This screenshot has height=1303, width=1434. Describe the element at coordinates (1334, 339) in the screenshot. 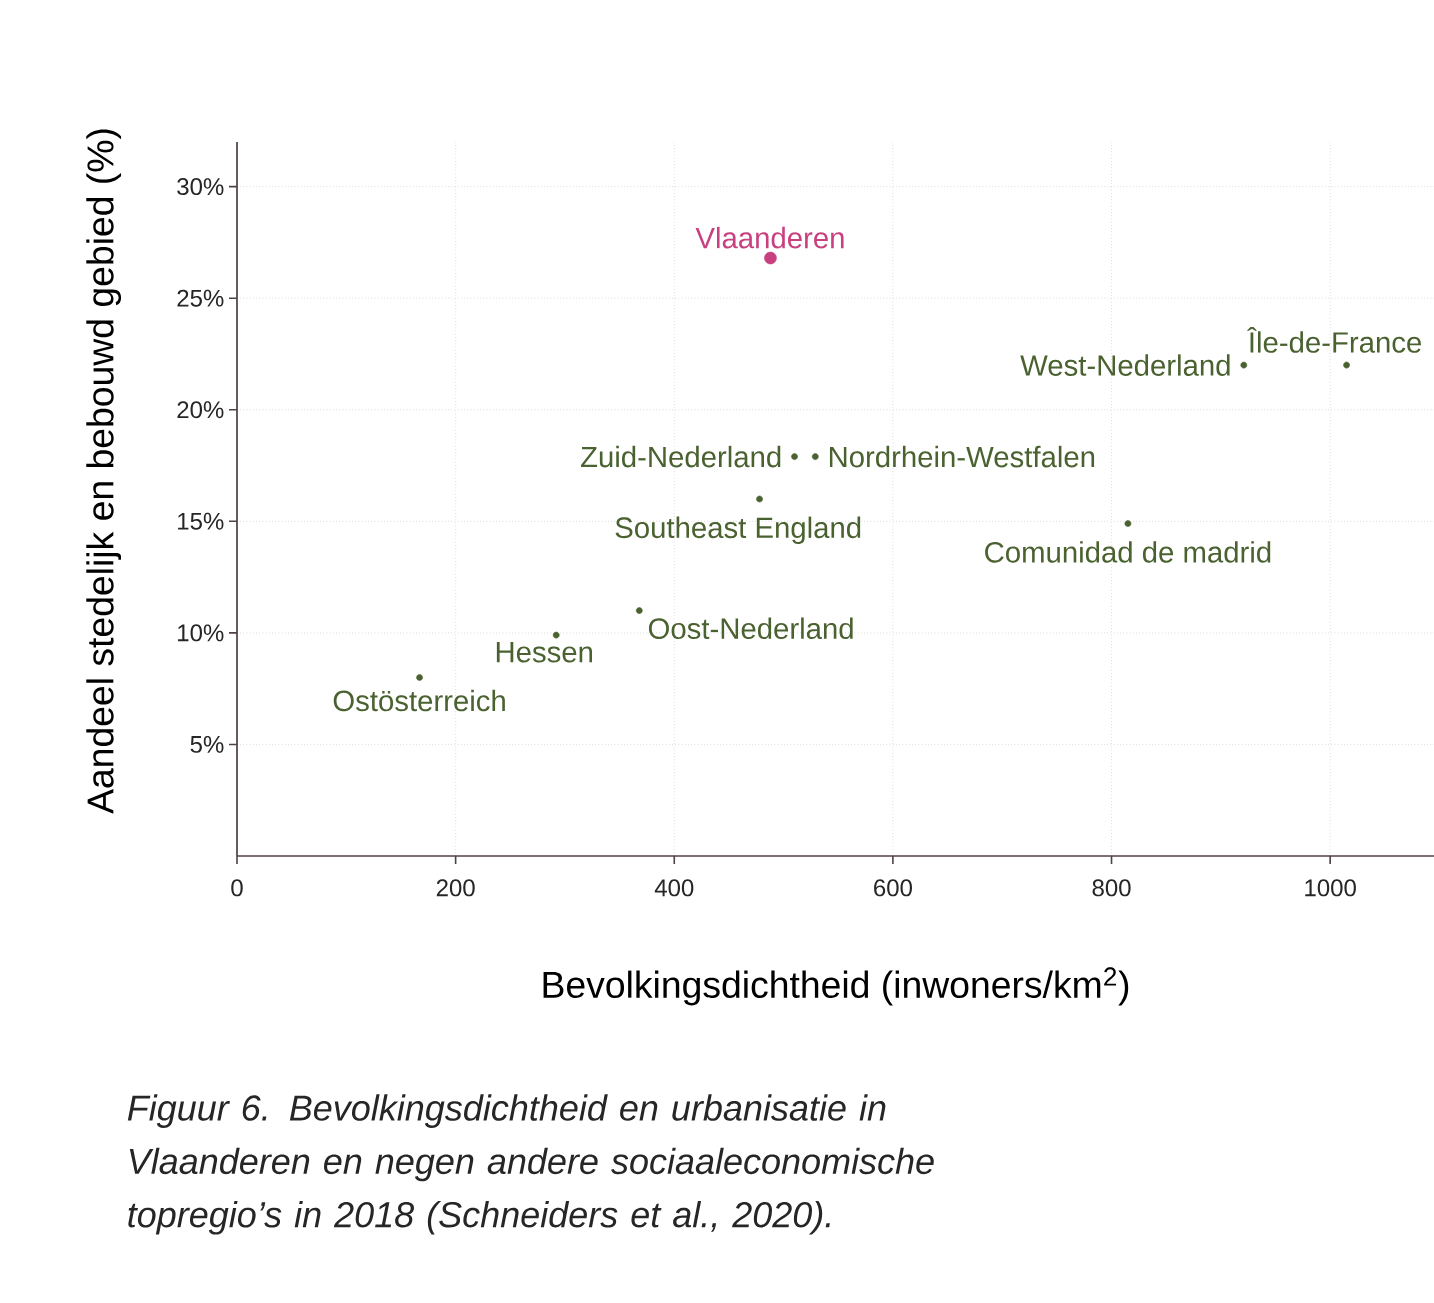

I see `series-label: Île-de-France` at that location.